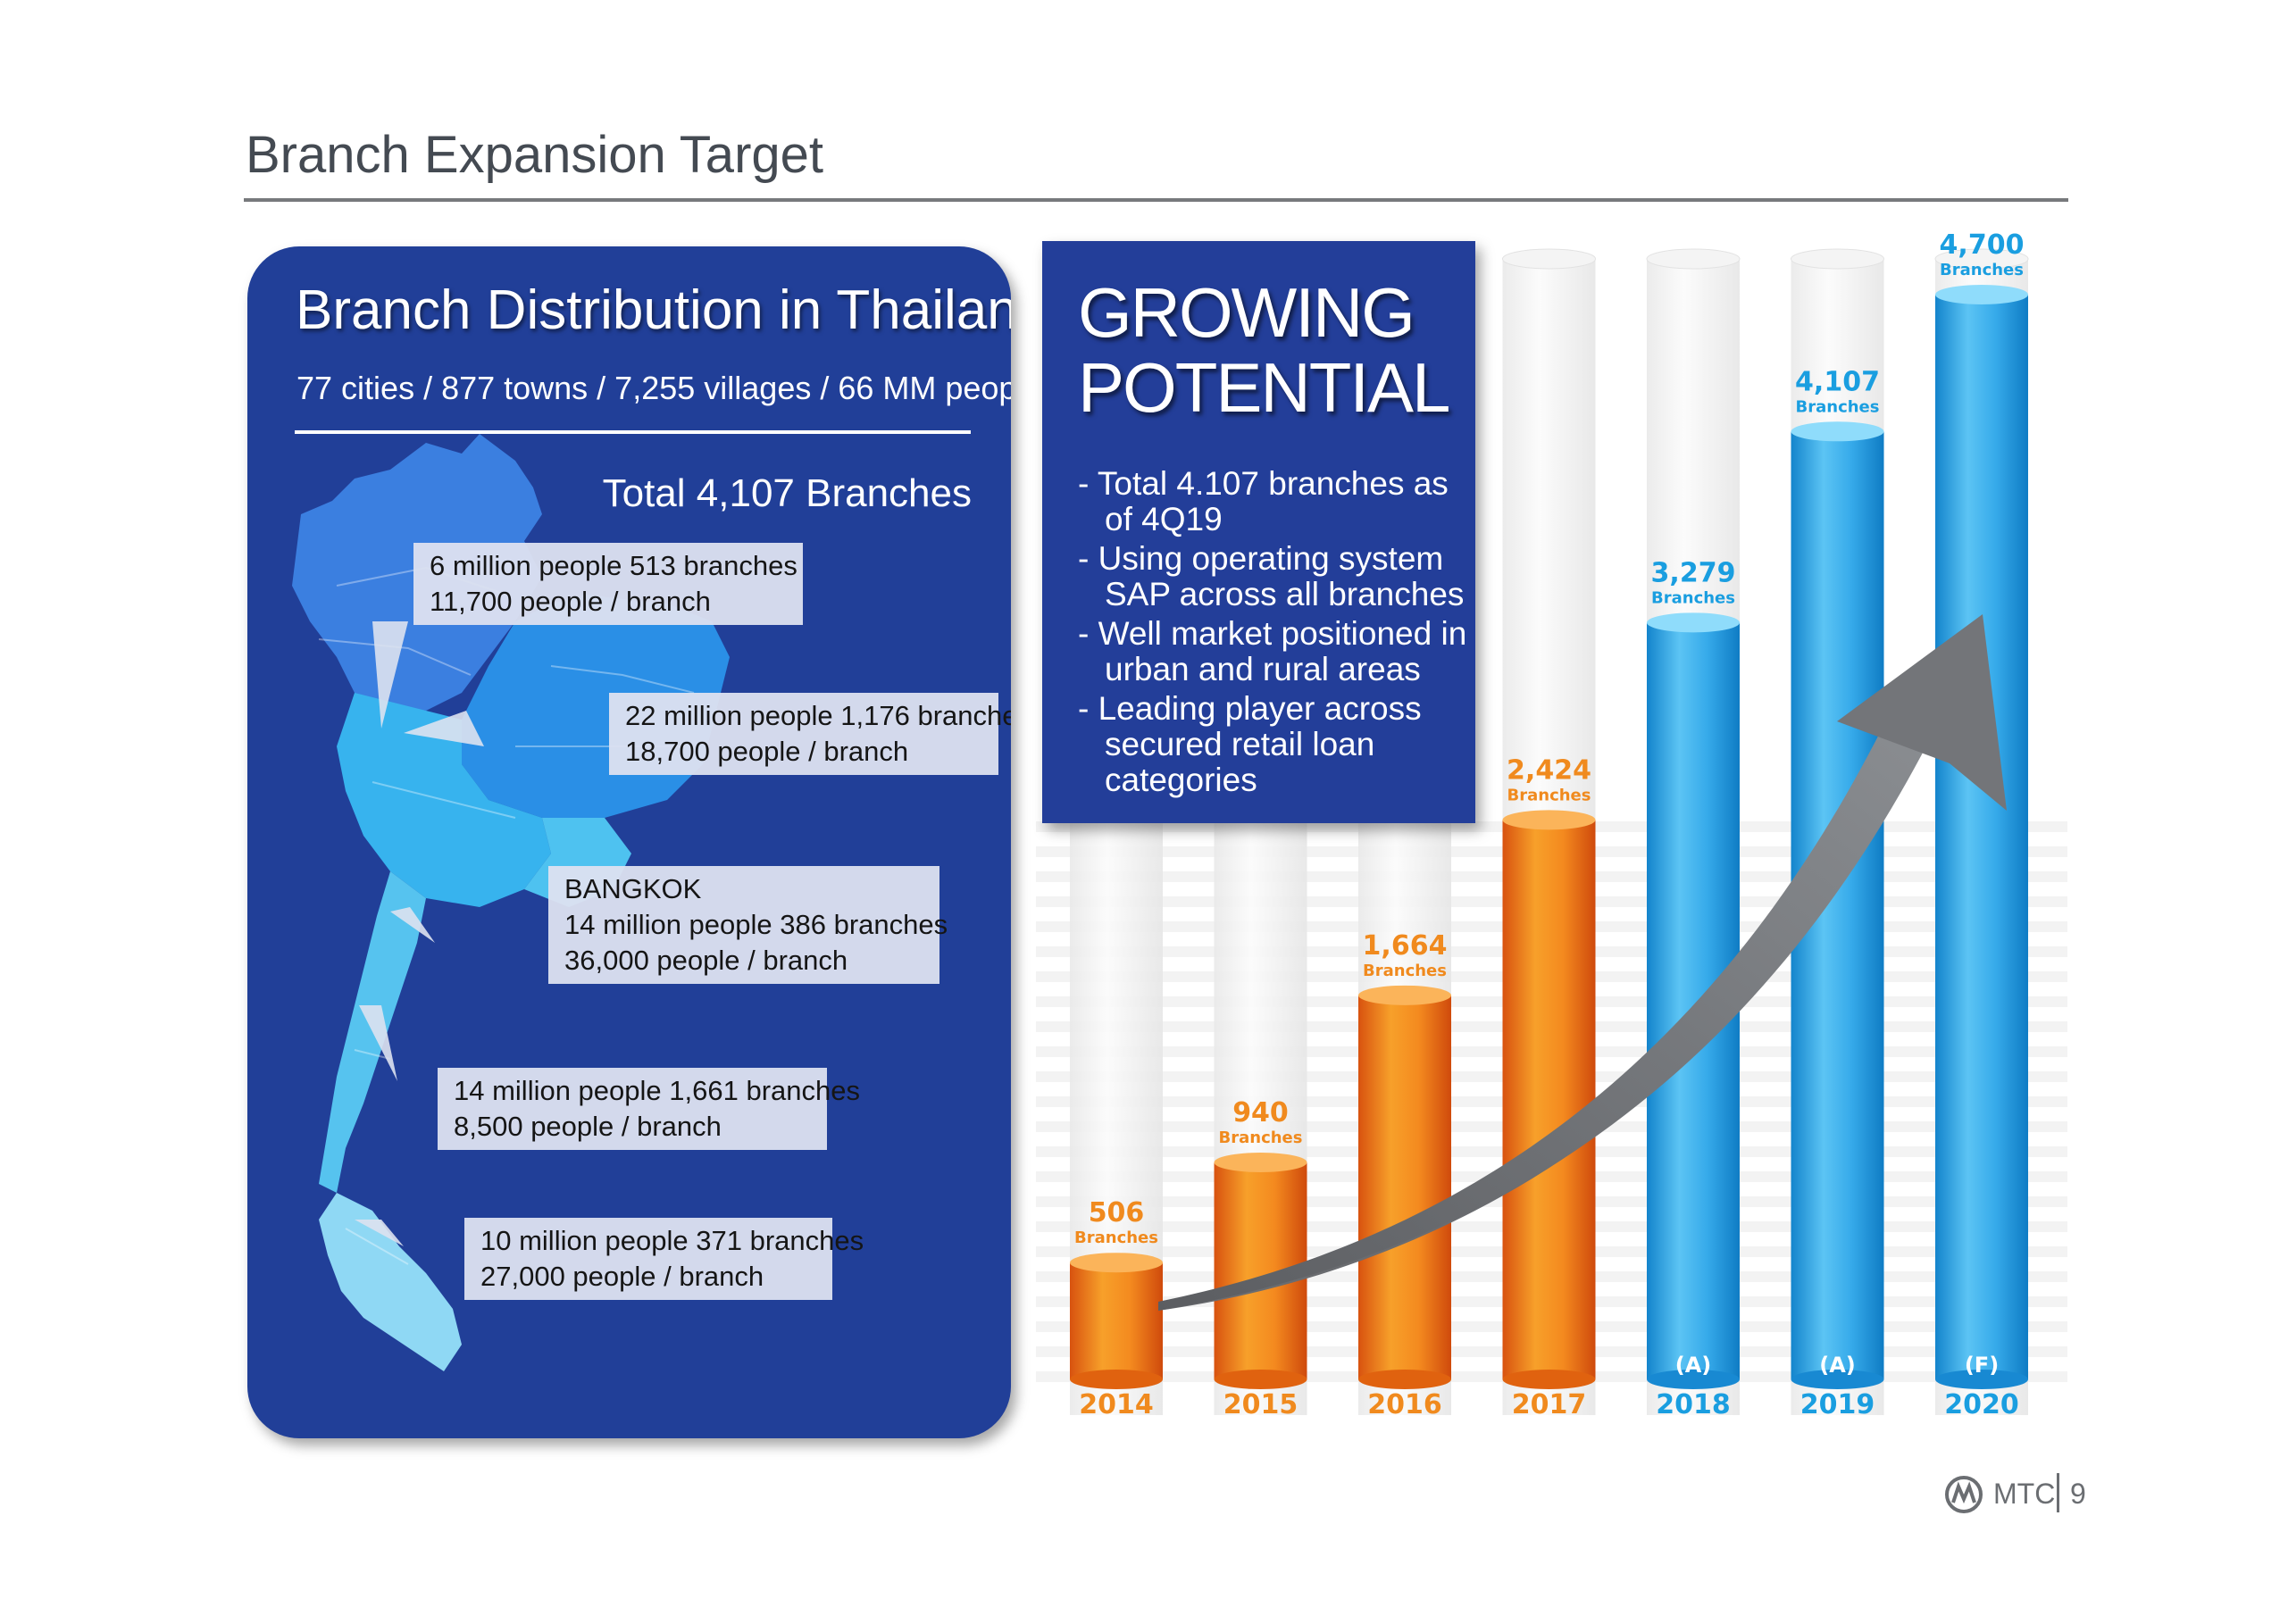  Describe the element at coordinates (444, 800) in the screenshot. I see `map-region-central` at that location.